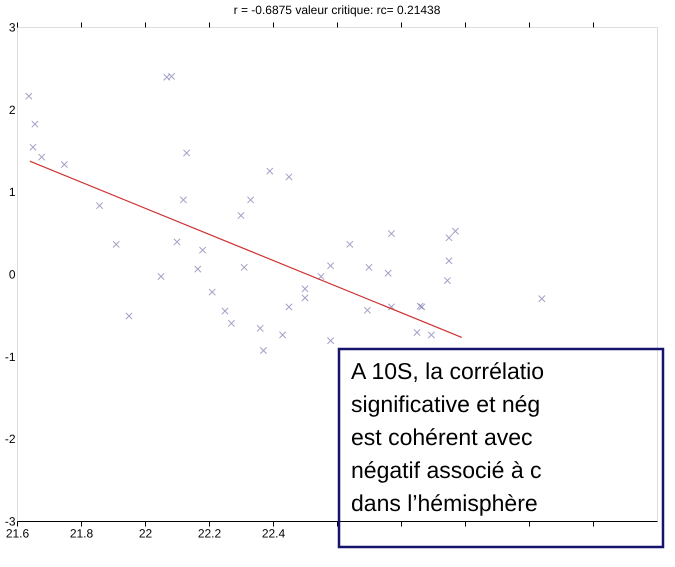  I want to click on x-tick-label: 21.8, so click(82, 533).